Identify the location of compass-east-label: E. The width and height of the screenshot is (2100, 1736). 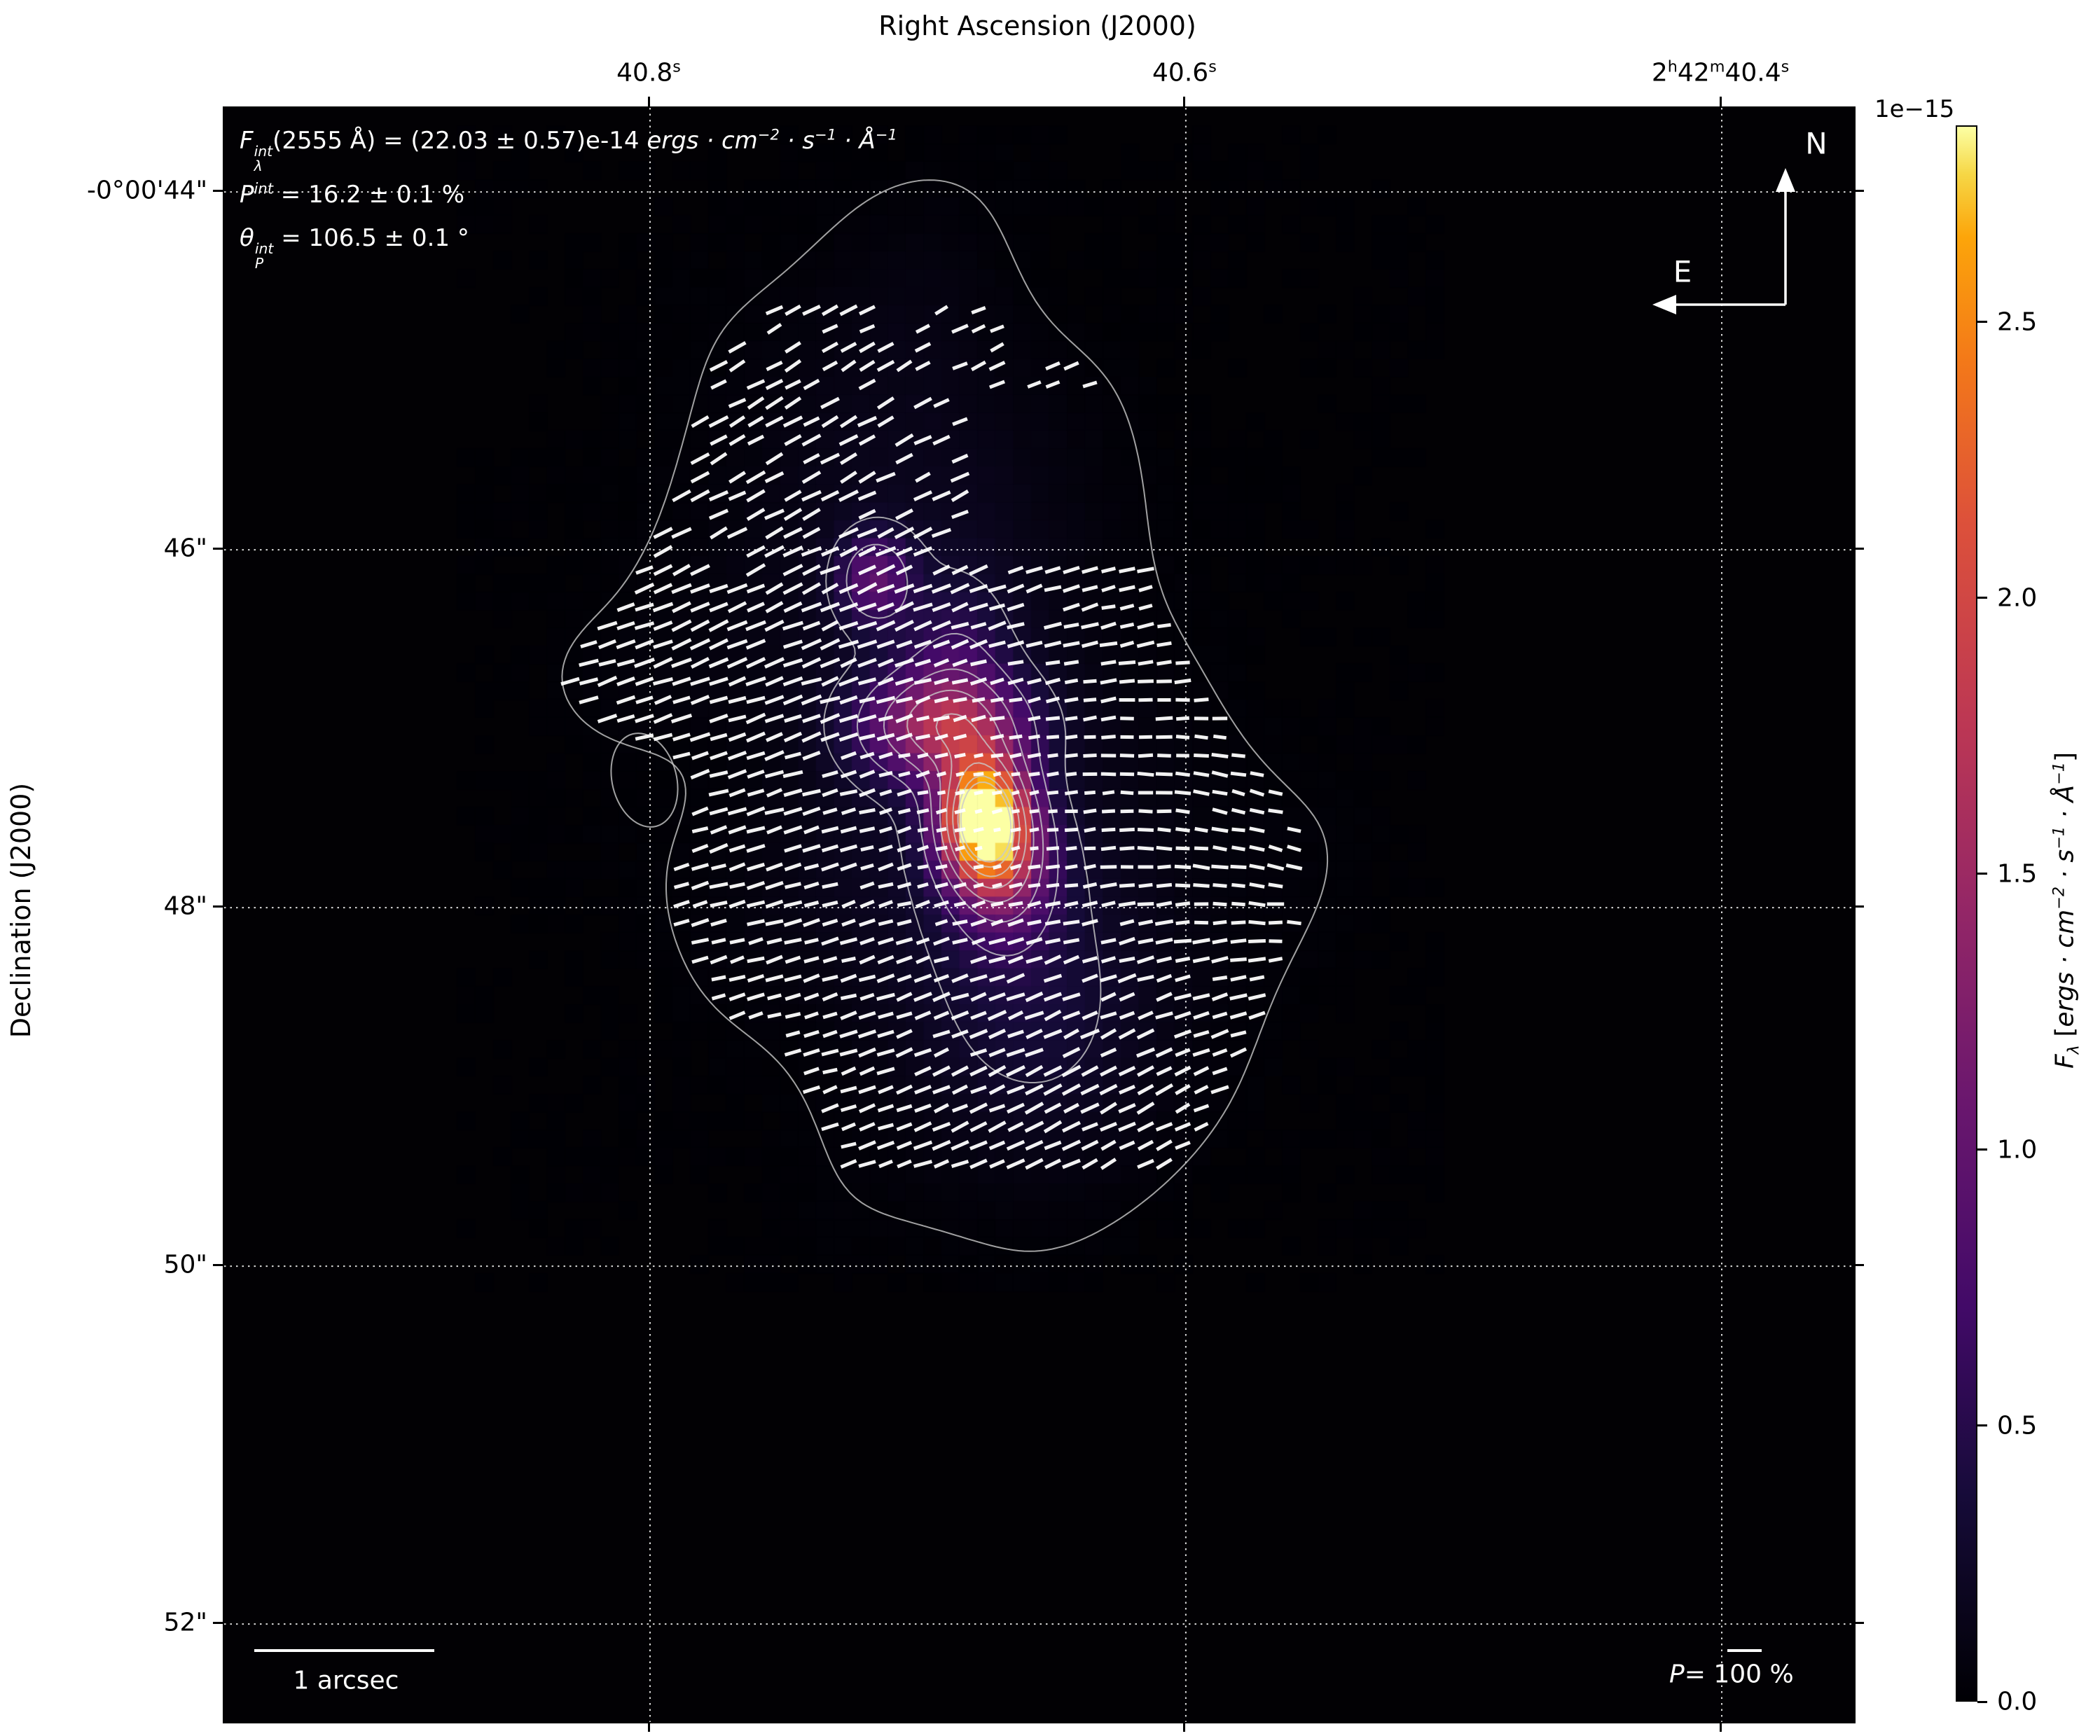
(1682, 271).